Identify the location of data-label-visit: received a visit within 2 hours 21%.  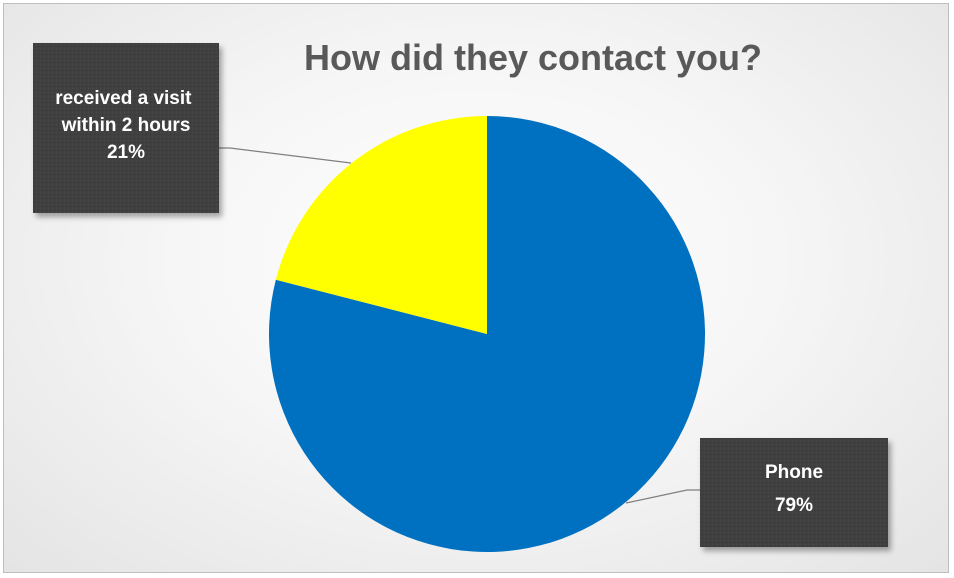
(126, 128).